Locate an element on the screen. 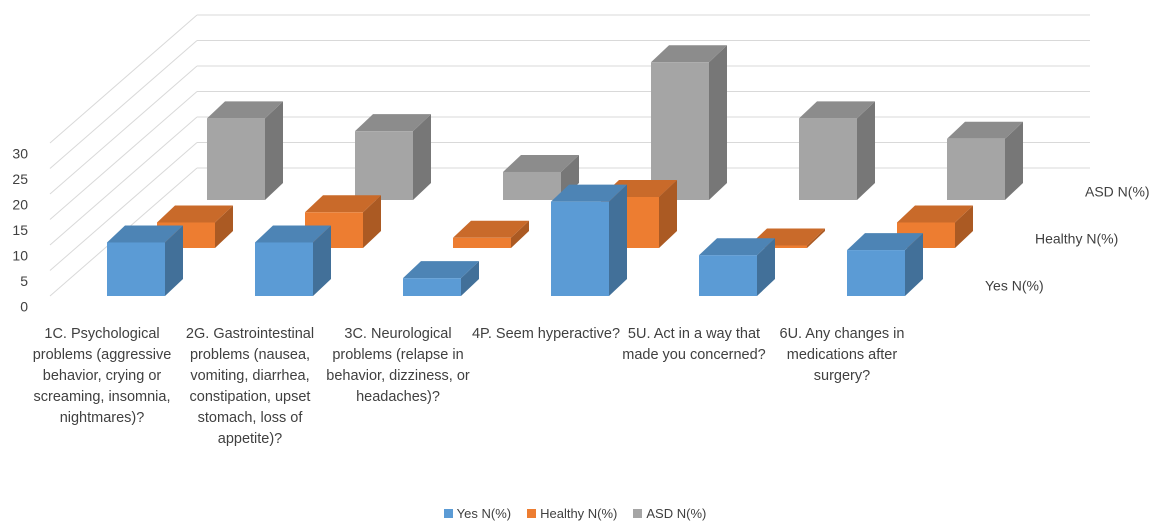  y-tick-label: 15 is located at coordinates (20, 230).